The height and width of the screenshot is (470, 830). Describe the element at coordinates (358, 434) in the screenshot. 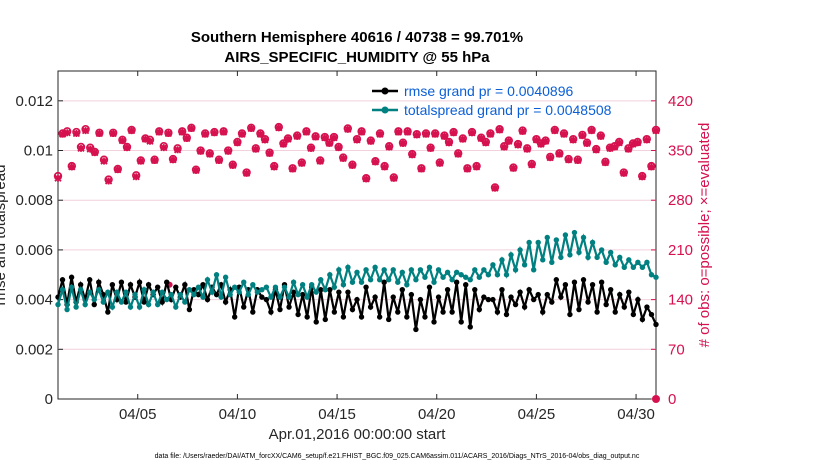

I see `x-axis-label: Apr.01,2016 00:00:00 start` at that location.